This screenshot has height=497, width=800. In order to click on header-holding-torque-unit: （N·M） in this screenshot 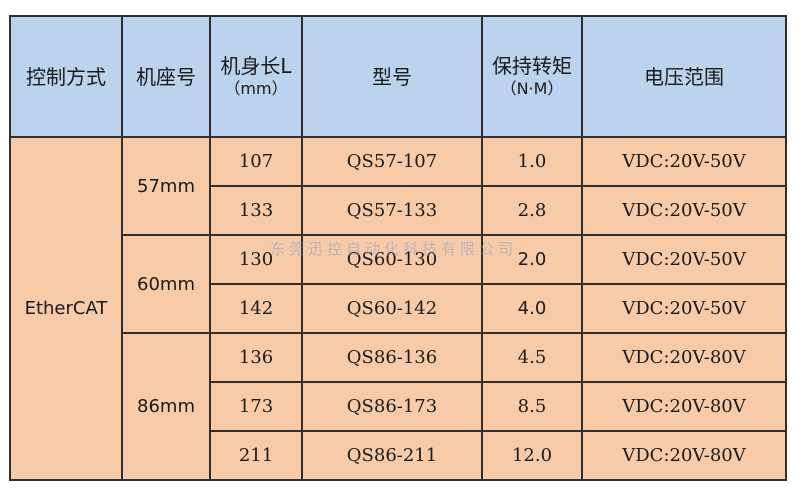, I will do `click(532, 89)`.